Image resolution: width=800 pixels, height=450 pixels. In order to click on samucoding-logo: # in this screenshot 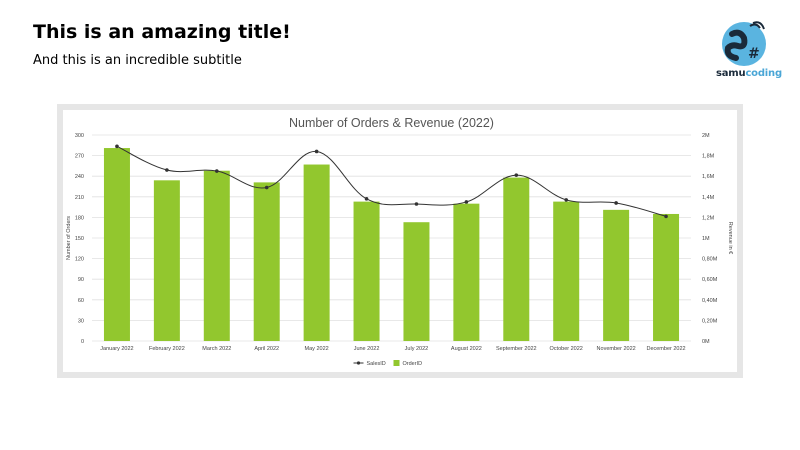, I will do `click(744, 51)`.